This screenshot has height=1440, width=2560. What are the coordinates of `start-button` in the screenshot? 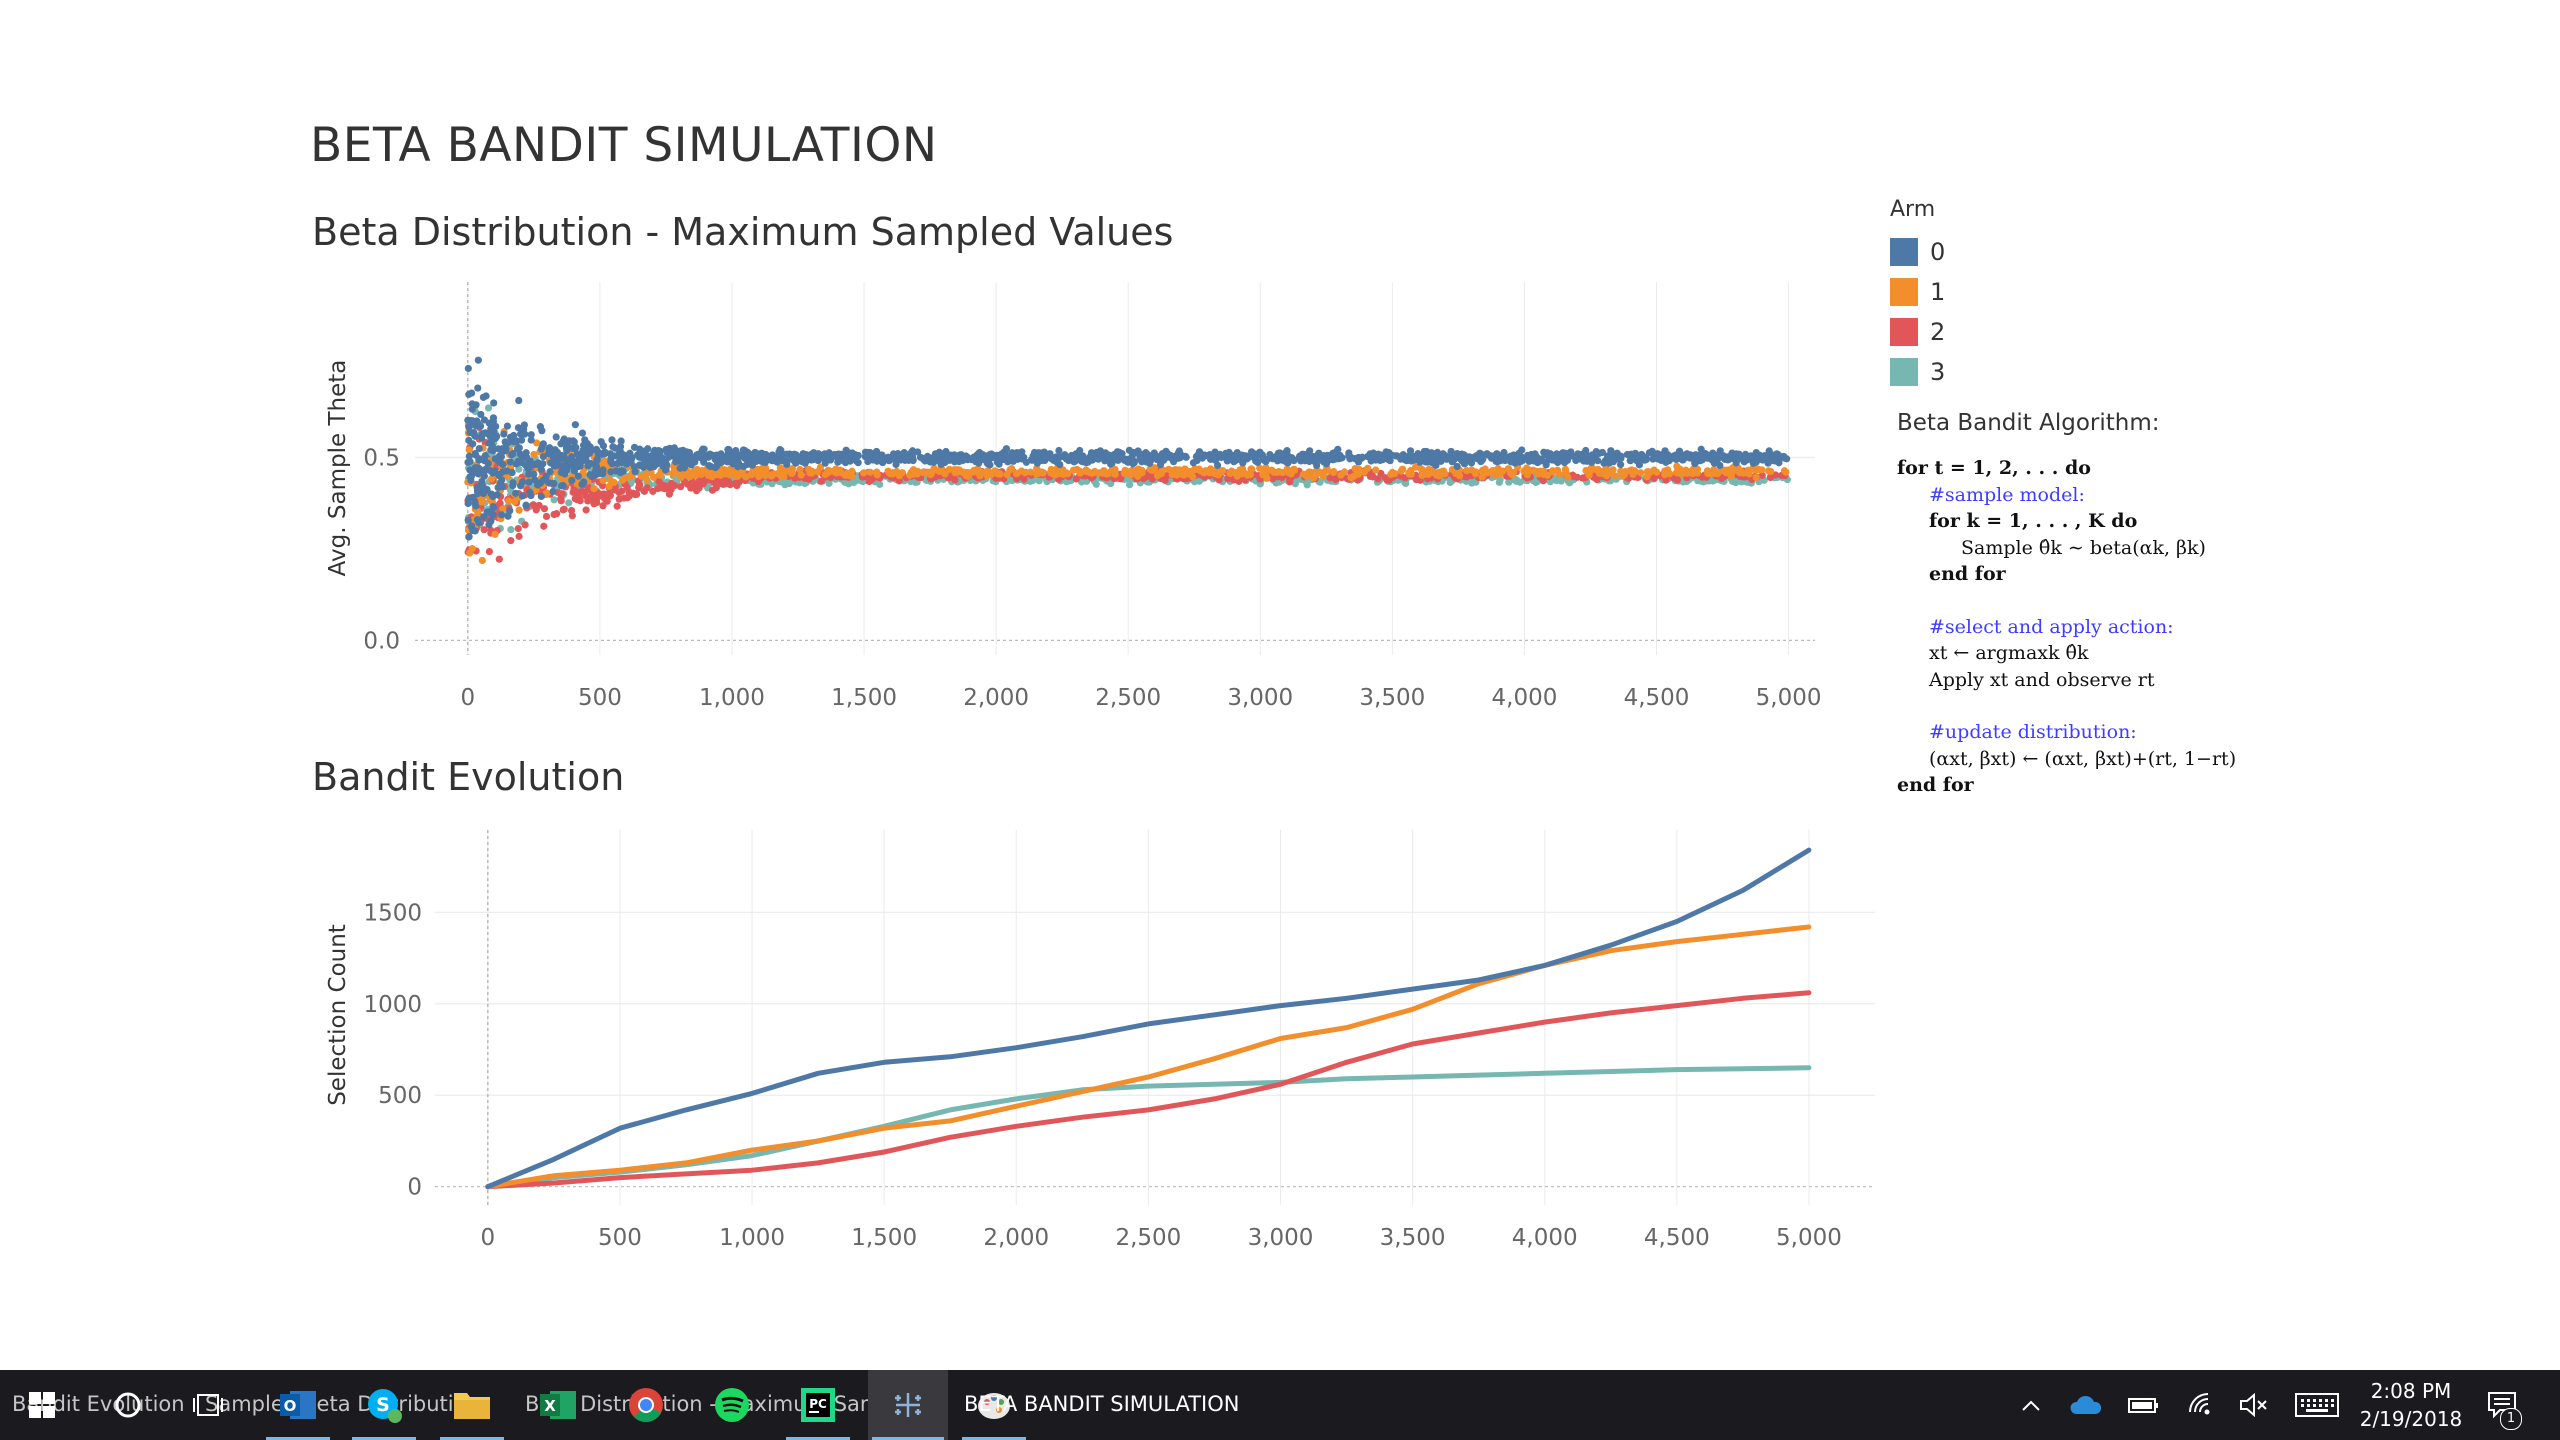 It's located at (42, 1405).